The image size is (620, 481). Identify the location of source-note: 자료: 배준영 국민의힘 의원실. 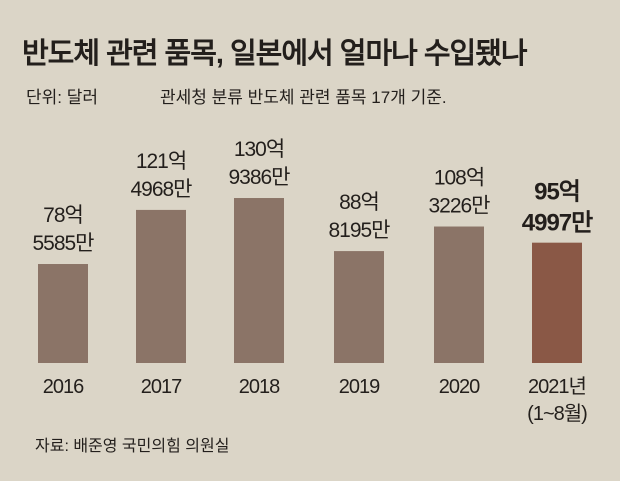
(132, 446).